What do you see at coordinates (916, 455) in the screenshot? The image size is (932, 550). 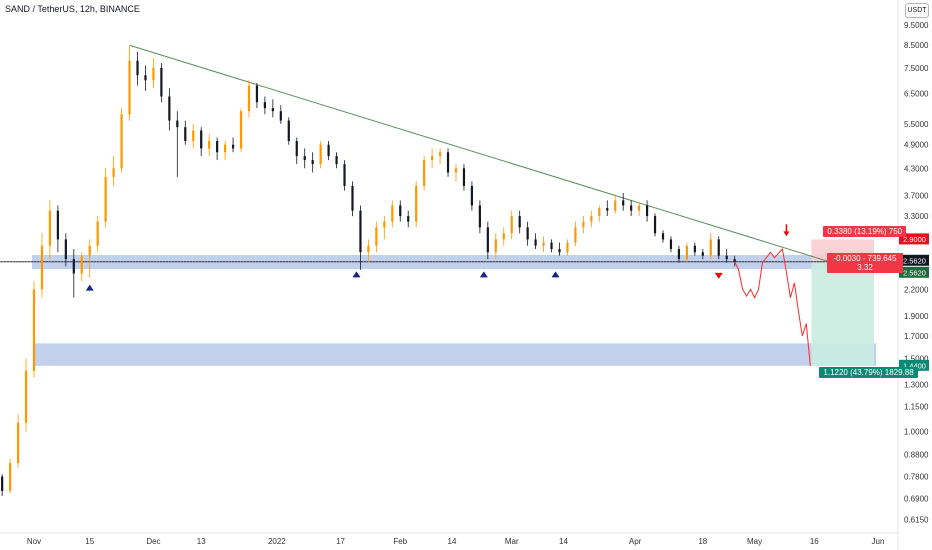 I see `price-tick-label: 0.8800` at bounding box center [916, 455].